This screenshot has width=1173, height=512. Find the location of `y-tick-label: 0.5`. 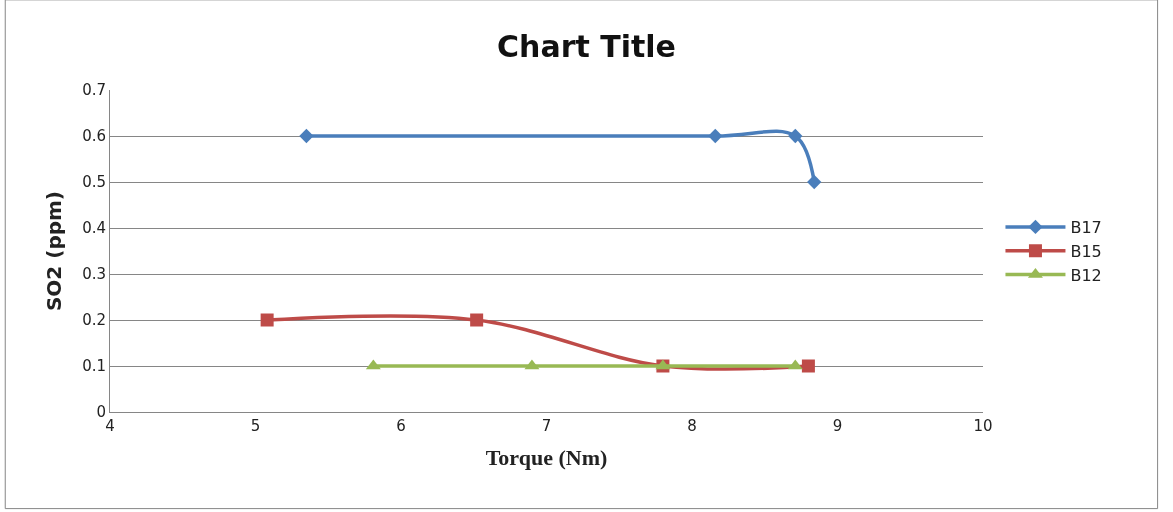

y-tick-label: 0.5 is located at coordinates (94, 182).